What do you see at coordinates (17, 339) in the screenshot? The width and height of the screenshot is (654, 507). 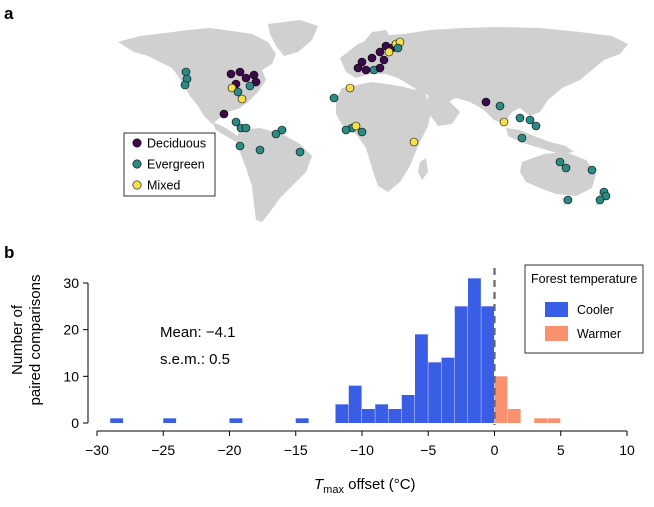 I see `y-axis-title-line1: Number of` at bounding box center [17, 339].